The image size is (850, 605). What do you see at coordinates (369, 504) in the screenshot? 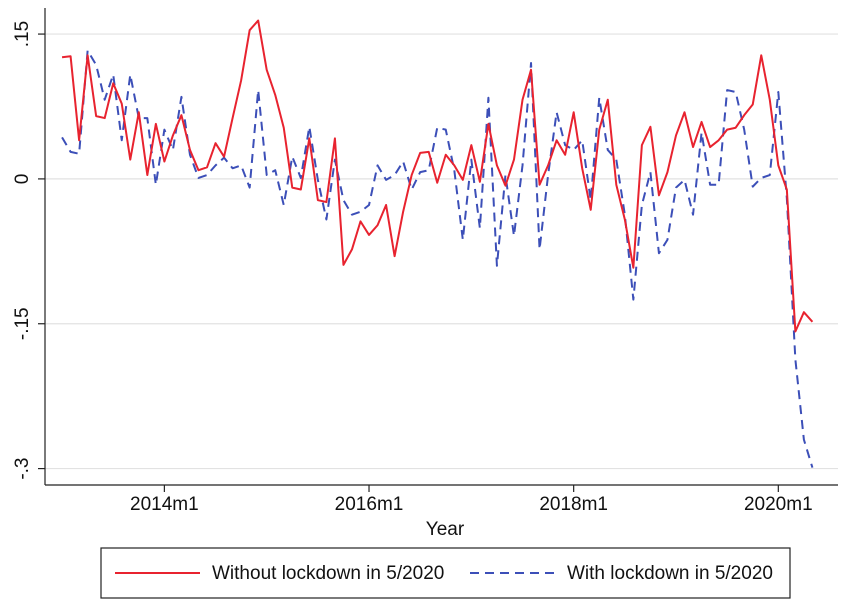
I see `x-tick-label: 2016m1` at bounding box center [369, 504].